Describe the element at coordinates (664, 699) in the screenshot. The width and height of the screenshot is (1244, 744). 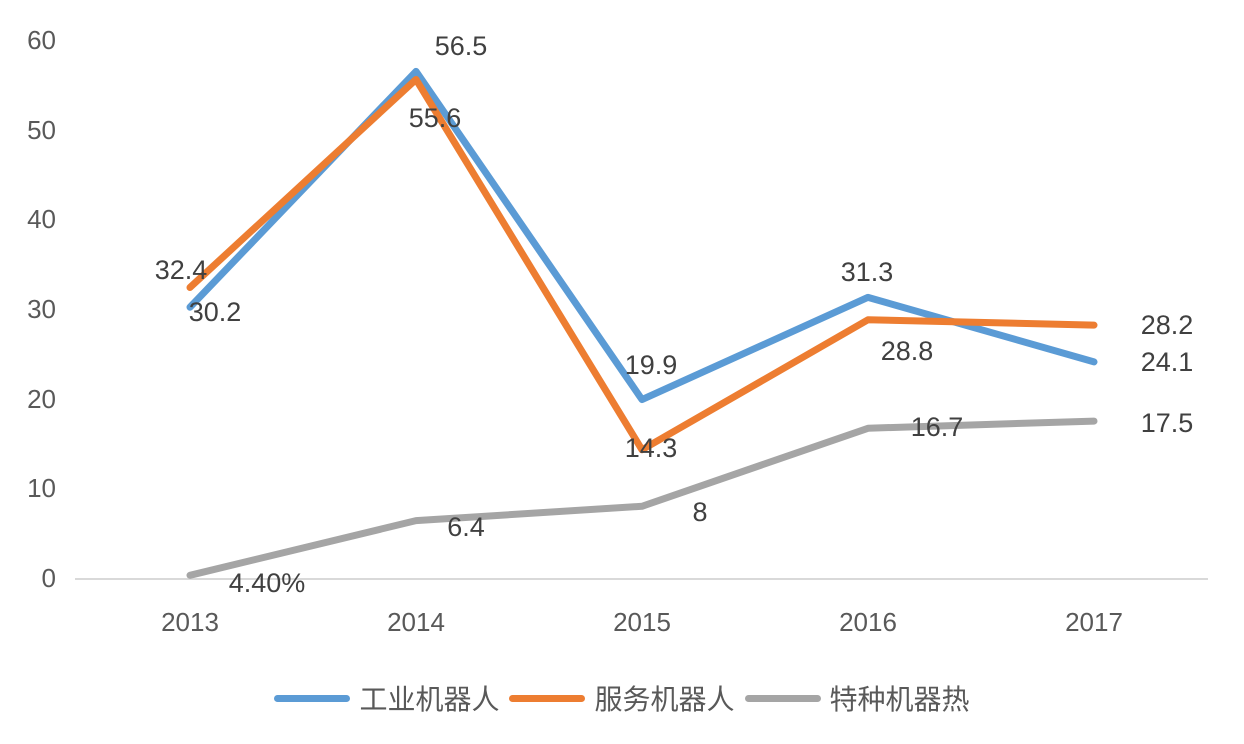
I see `legend-label: 服务机器人` at that location.